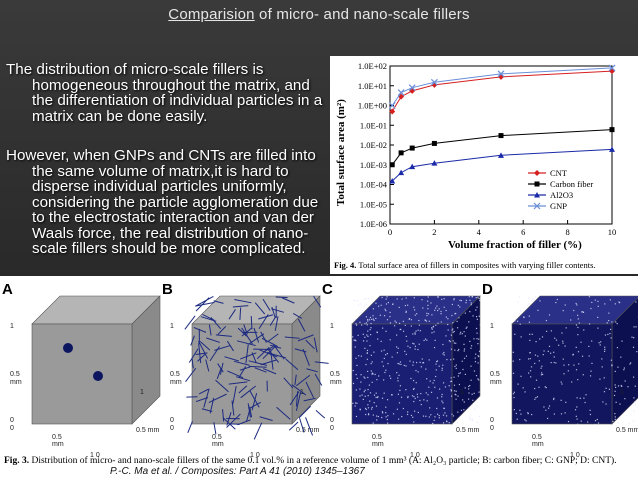 The height and width of the screenshot is (478, 638). Describe the element at coordinates (515, 245) in the screenshot. I see `x-axis-label: Volume fraction of filler (%)` at that location.